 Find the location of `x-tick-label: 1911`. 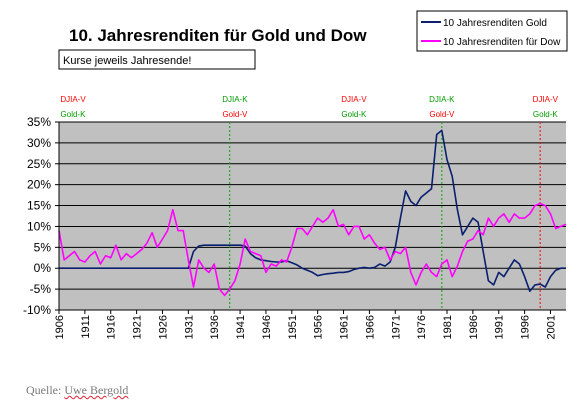

x-tick-label: 1911 is located at coordinates (86, 327).